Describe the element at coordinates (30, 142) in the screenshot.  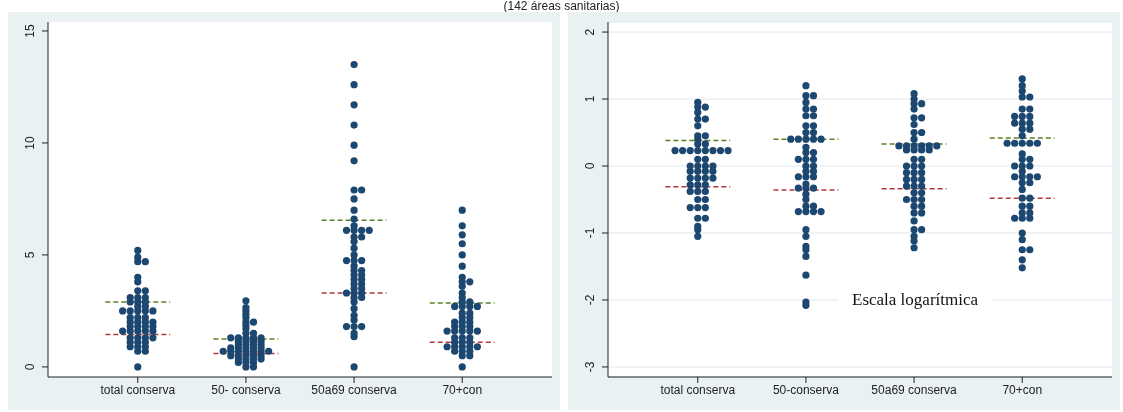
I see `y-tick-label: 10` at that location.